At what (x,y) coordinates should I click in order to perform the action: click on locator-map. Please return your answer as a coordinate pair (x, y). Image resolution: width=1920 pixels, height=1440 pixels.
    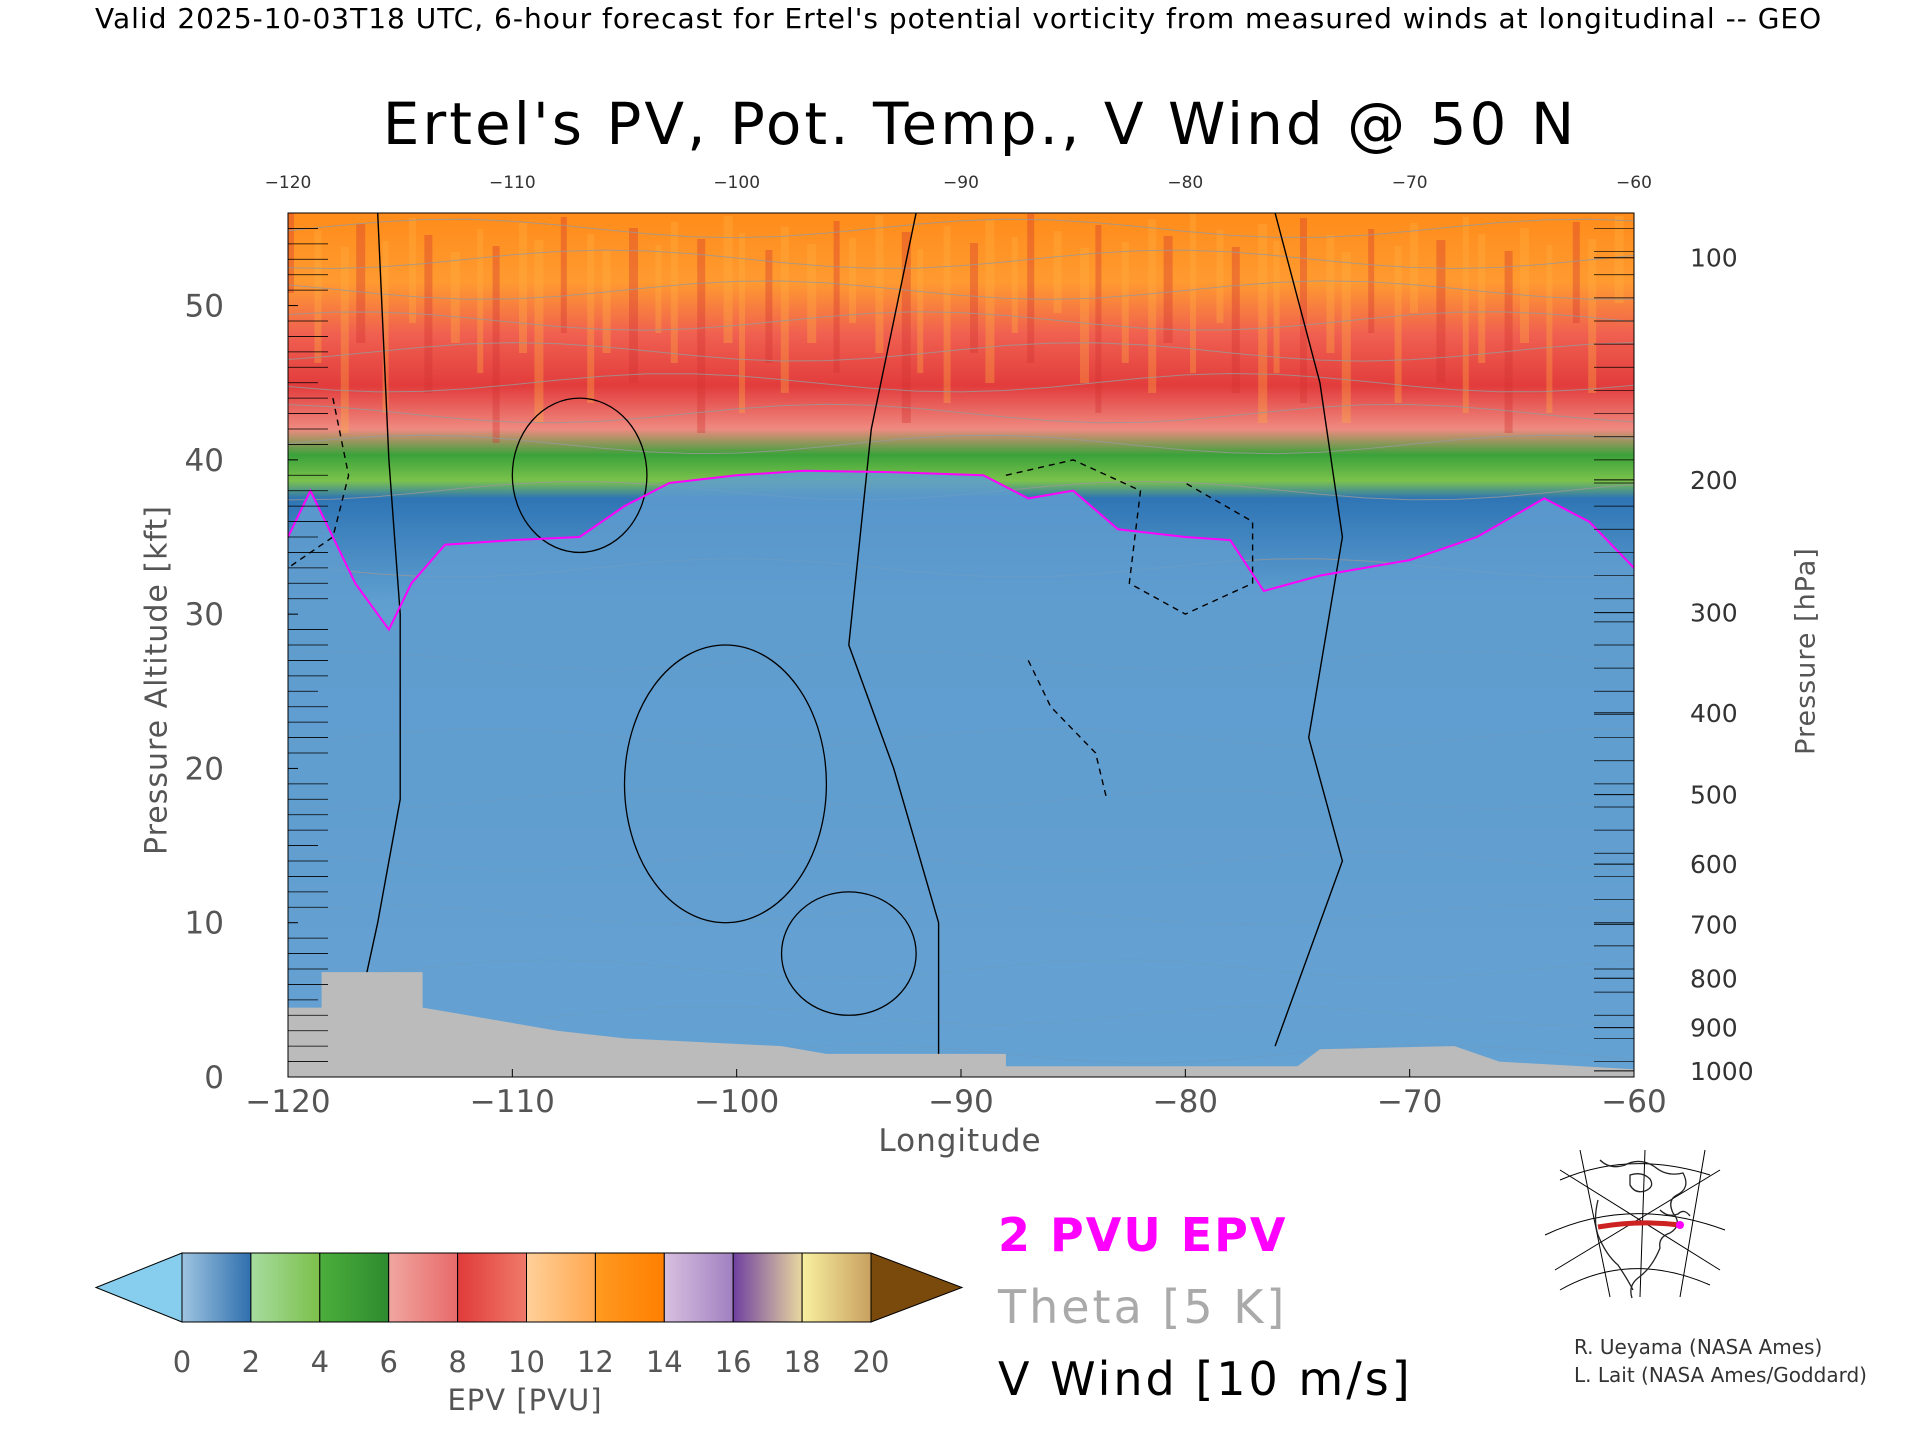
    Looking at the image, I should click on (1632, 1223).